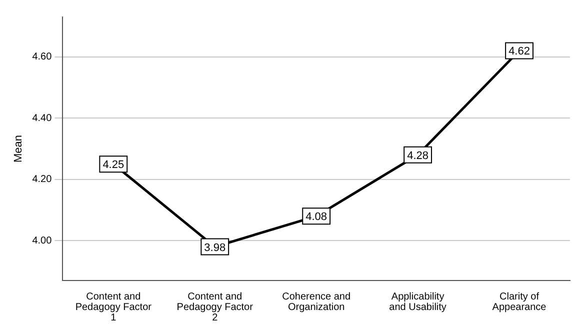  I want to click on x-tick-label: Coherence and Organization, so click(316, 302).